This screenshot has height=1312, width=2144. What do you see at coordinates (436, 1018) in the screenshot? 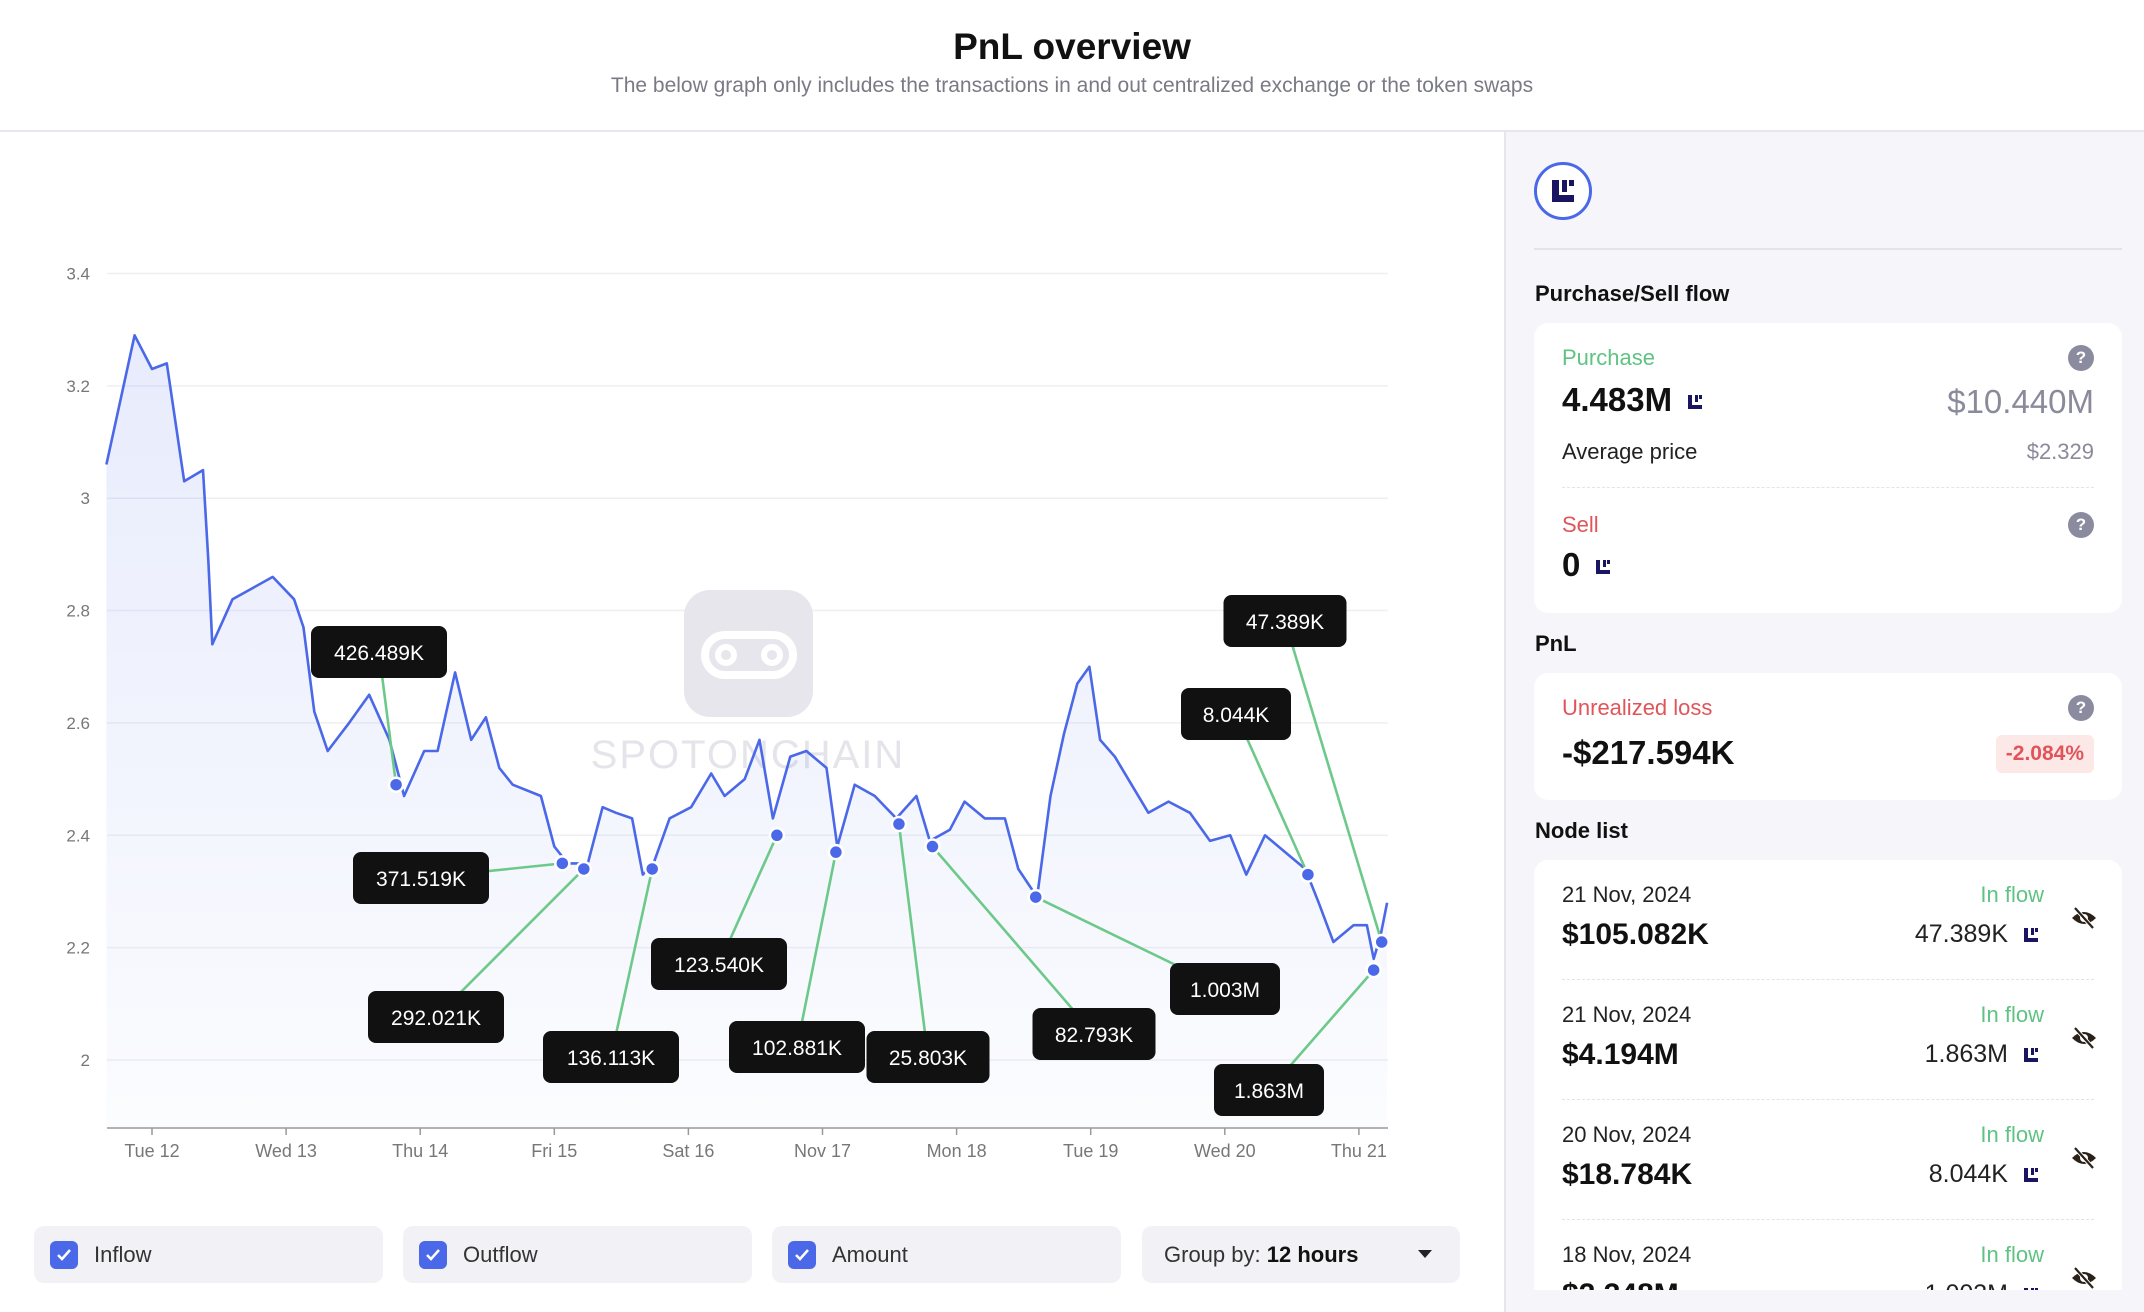
I see `annotation-label: 292.021K` at bounding box center [436, 1018].